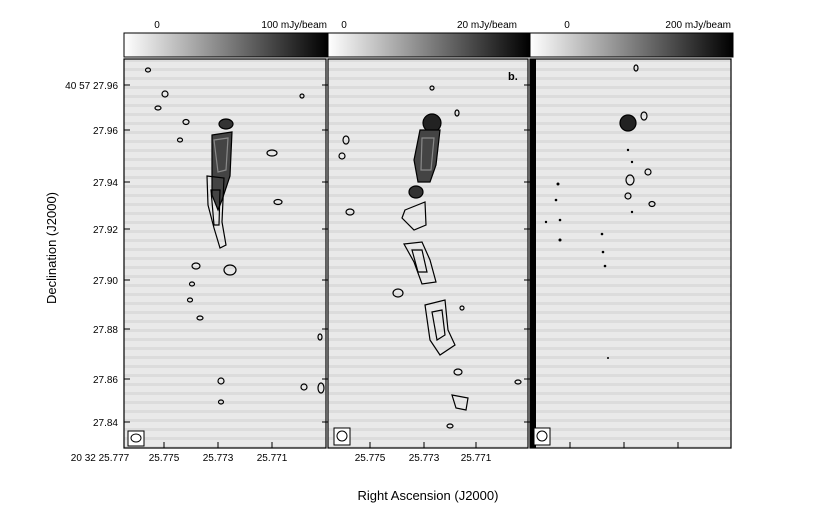  Describe the element at coordinates (157, 25) in the screenshot. I see `colorbar-a-min: 0` at that location.